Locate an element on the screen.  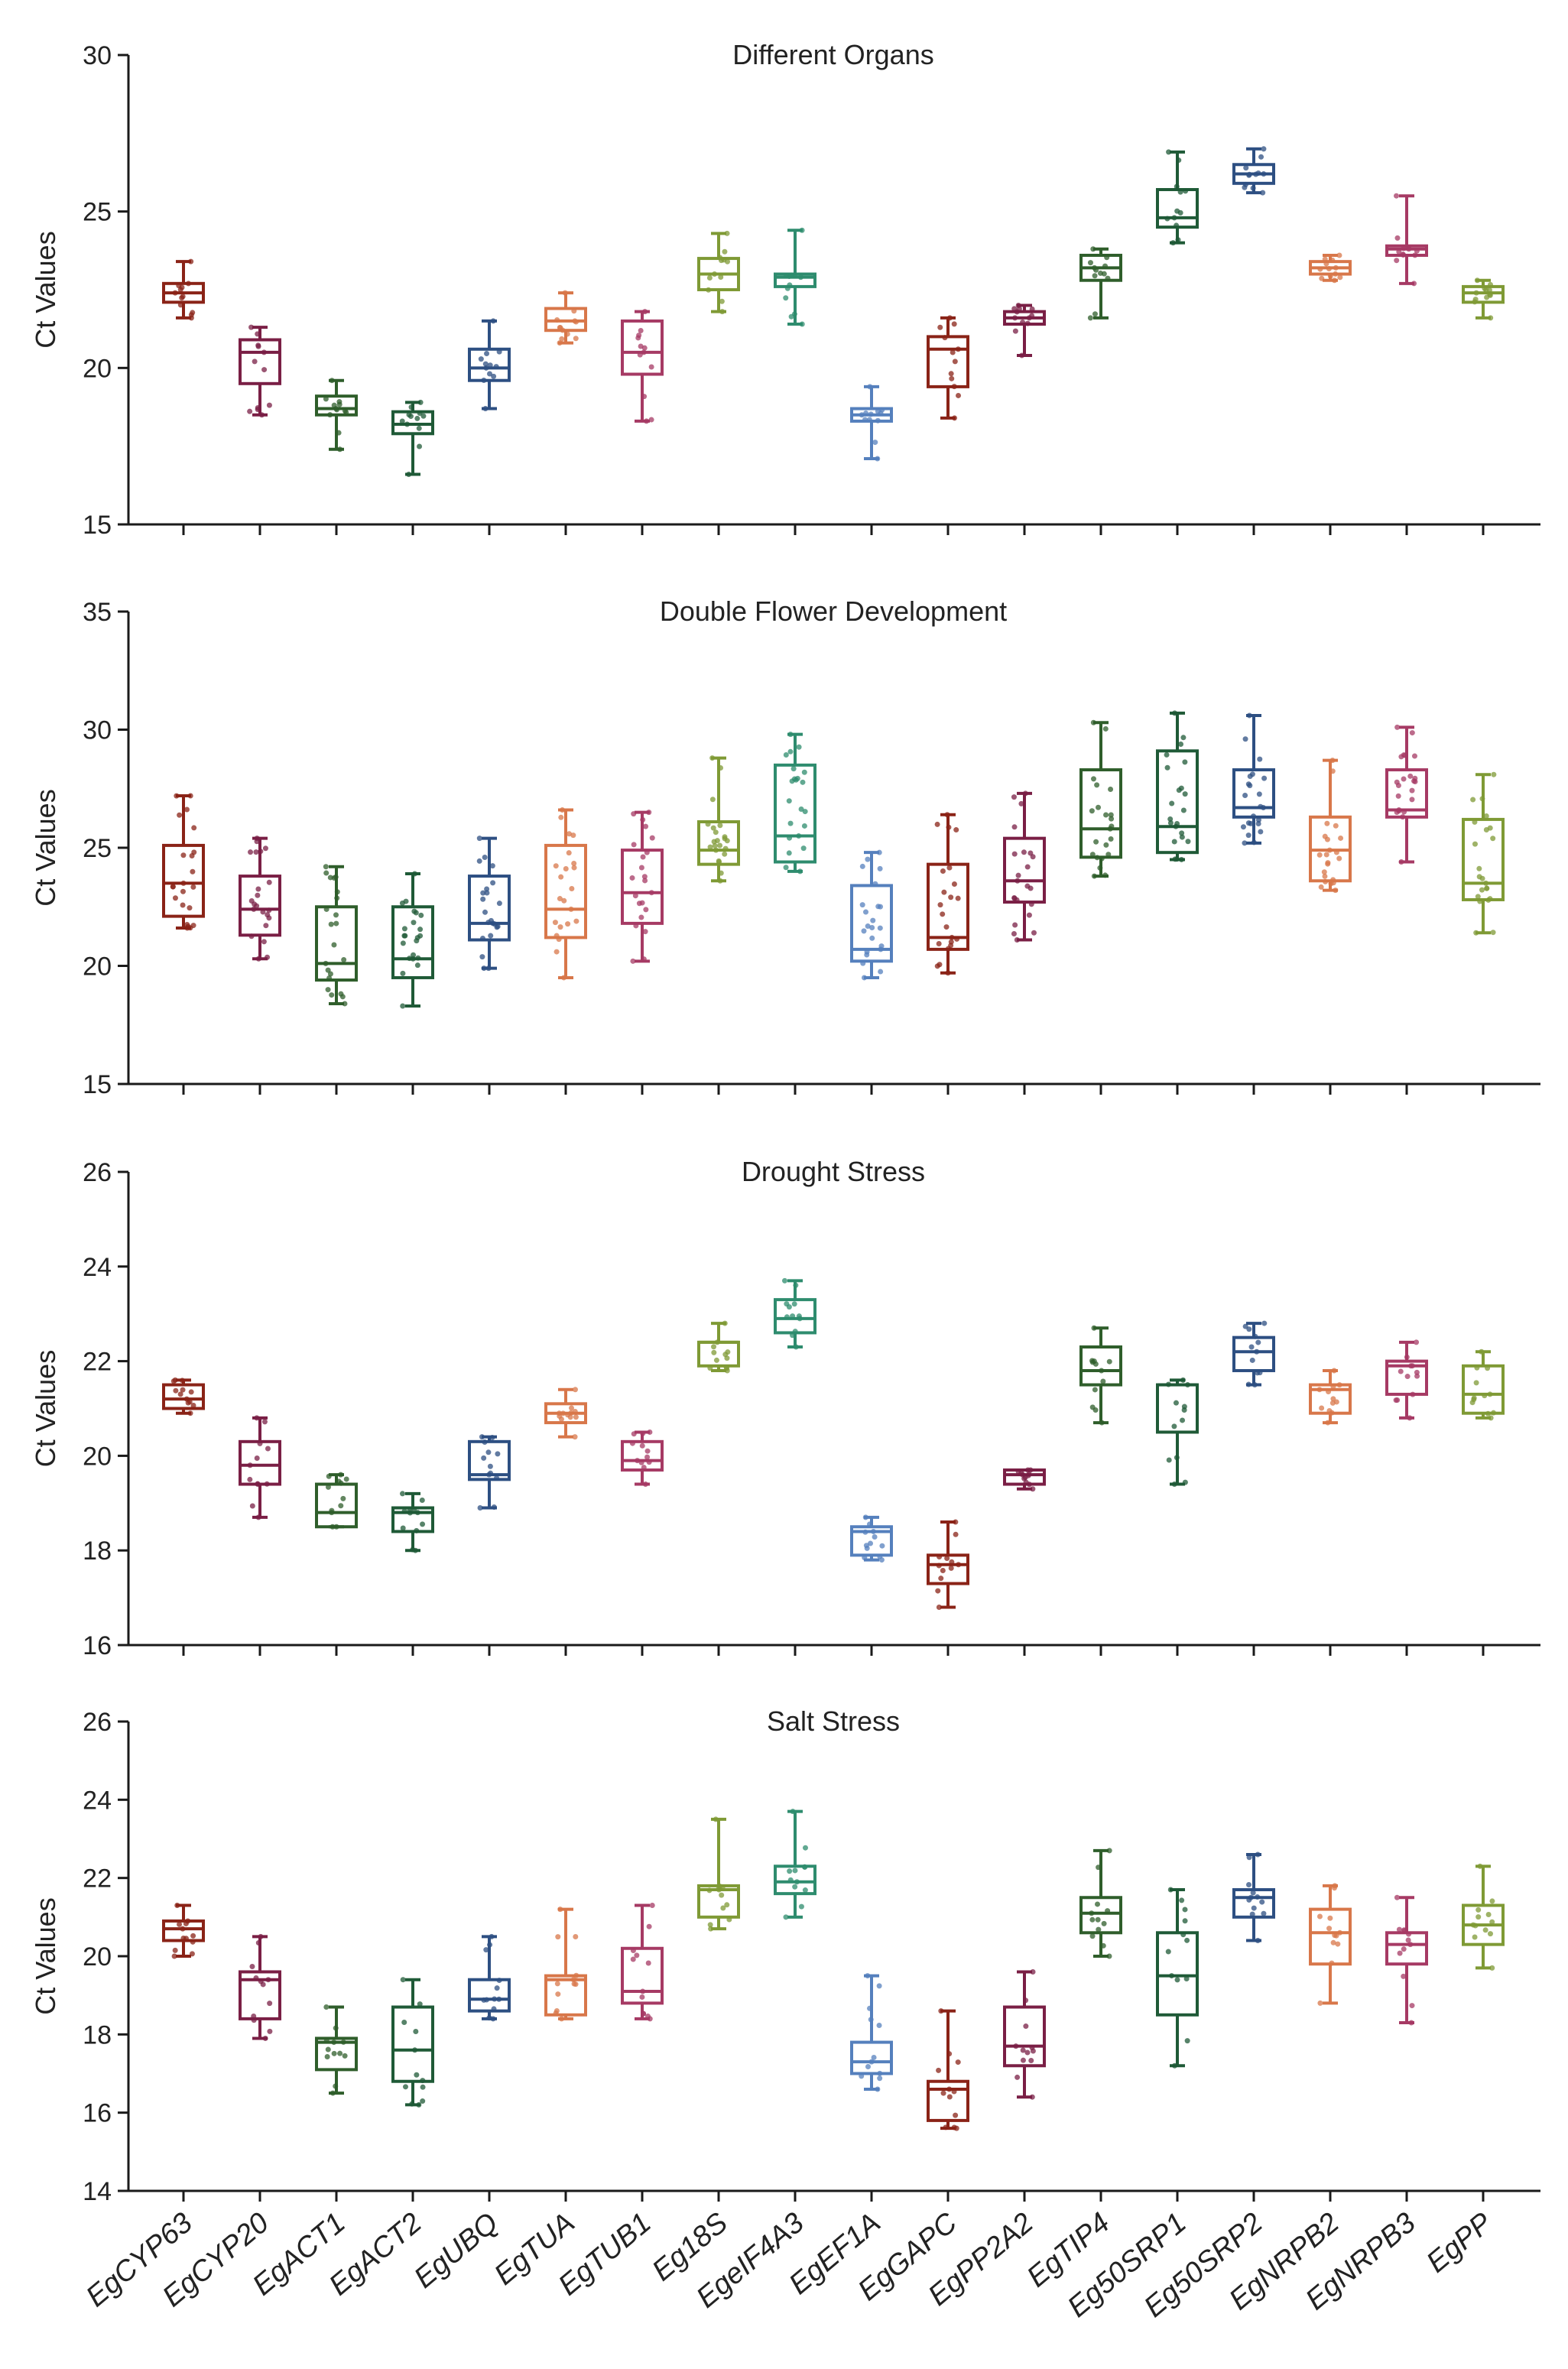
box-EgPP is located at coordinates (1483, 2032).